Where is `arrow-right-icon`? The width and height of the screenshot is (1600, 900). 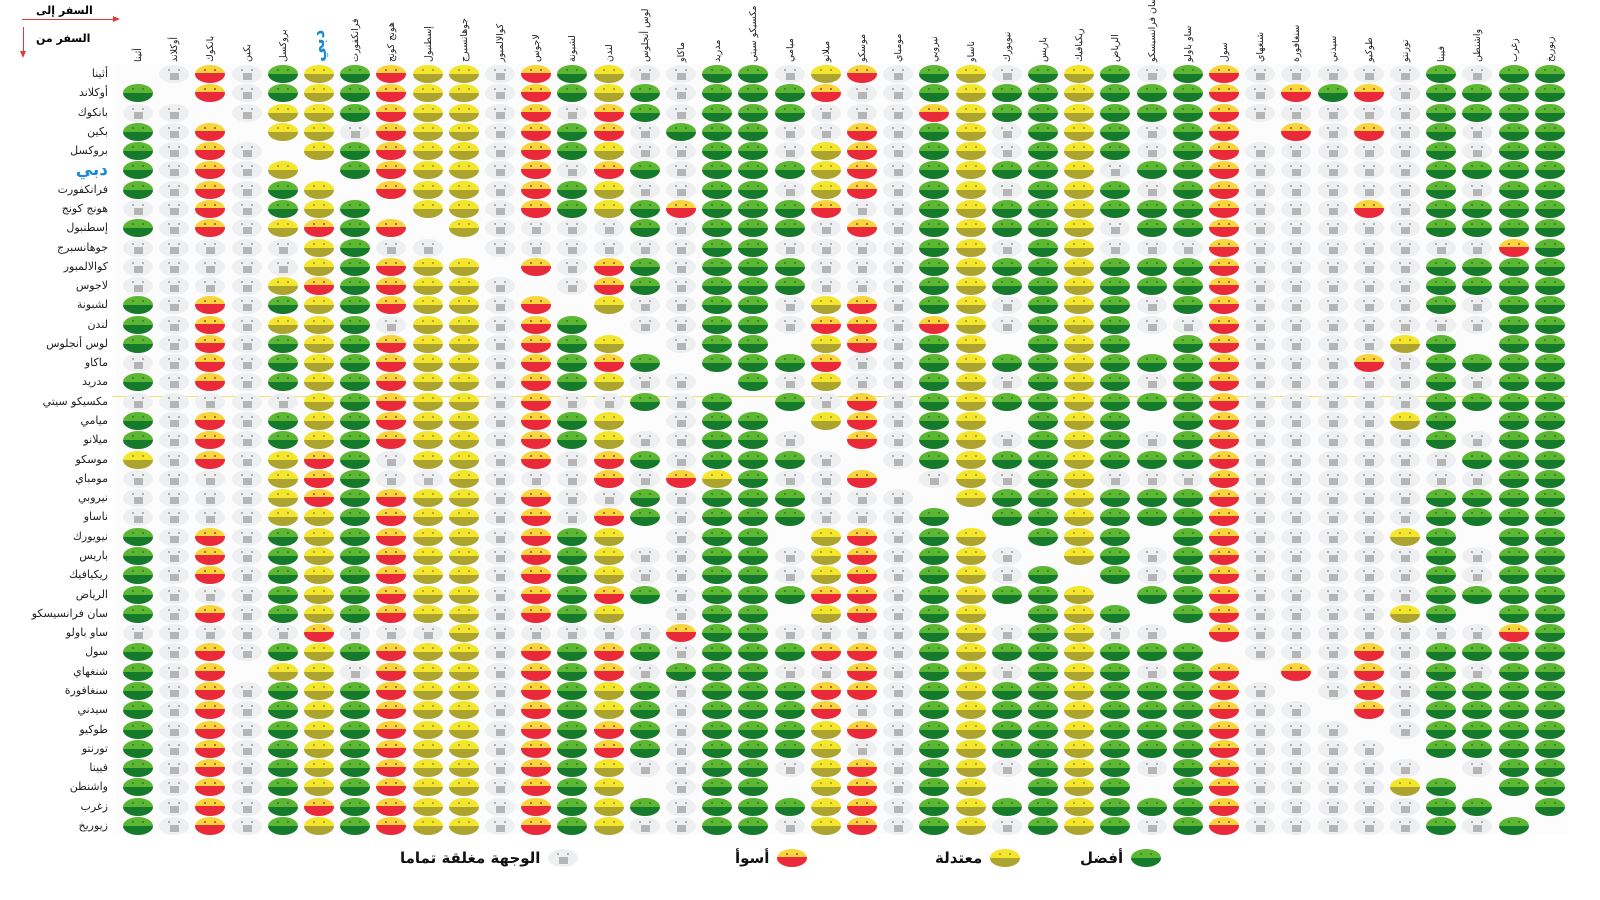
arrow-right-icon is located at coordinates (71, 19).